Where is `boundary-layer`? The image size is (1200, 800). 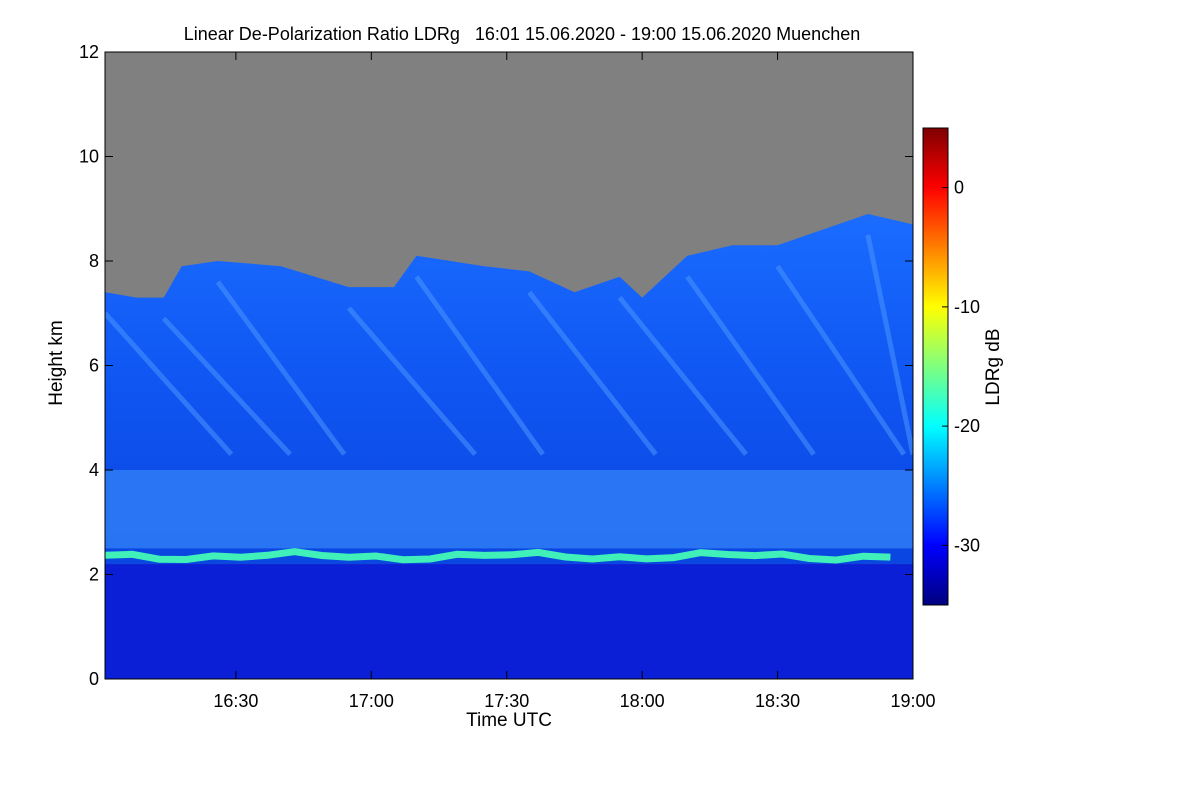
boundary-layer is located at coordinates (509, 621).